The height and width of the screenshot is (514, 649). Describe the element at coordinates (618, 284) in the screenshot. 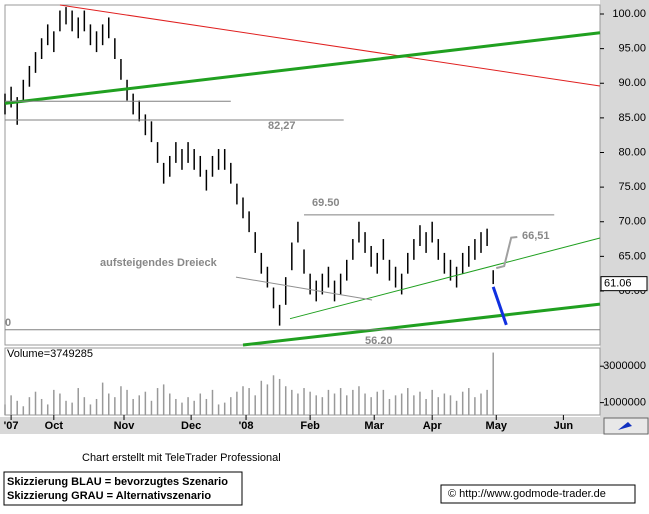

I see `last-price: 61.06` at that location.